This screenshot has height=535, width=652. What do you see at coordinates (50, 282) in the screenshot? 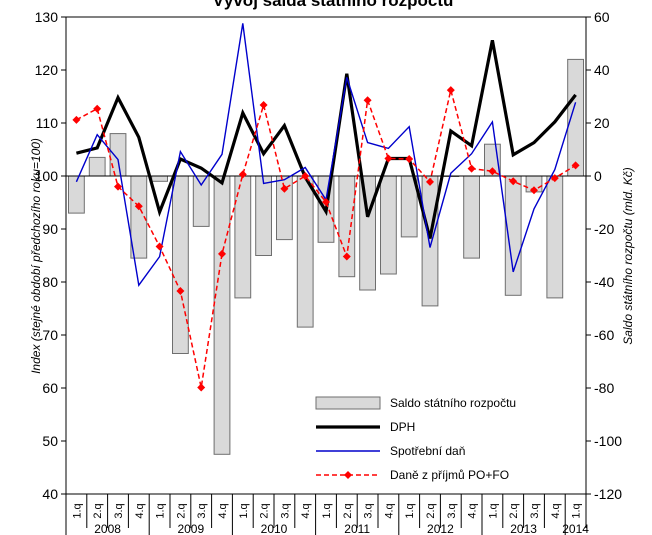
I see `y-tick-label: 80` at bounding box center [50, 282].